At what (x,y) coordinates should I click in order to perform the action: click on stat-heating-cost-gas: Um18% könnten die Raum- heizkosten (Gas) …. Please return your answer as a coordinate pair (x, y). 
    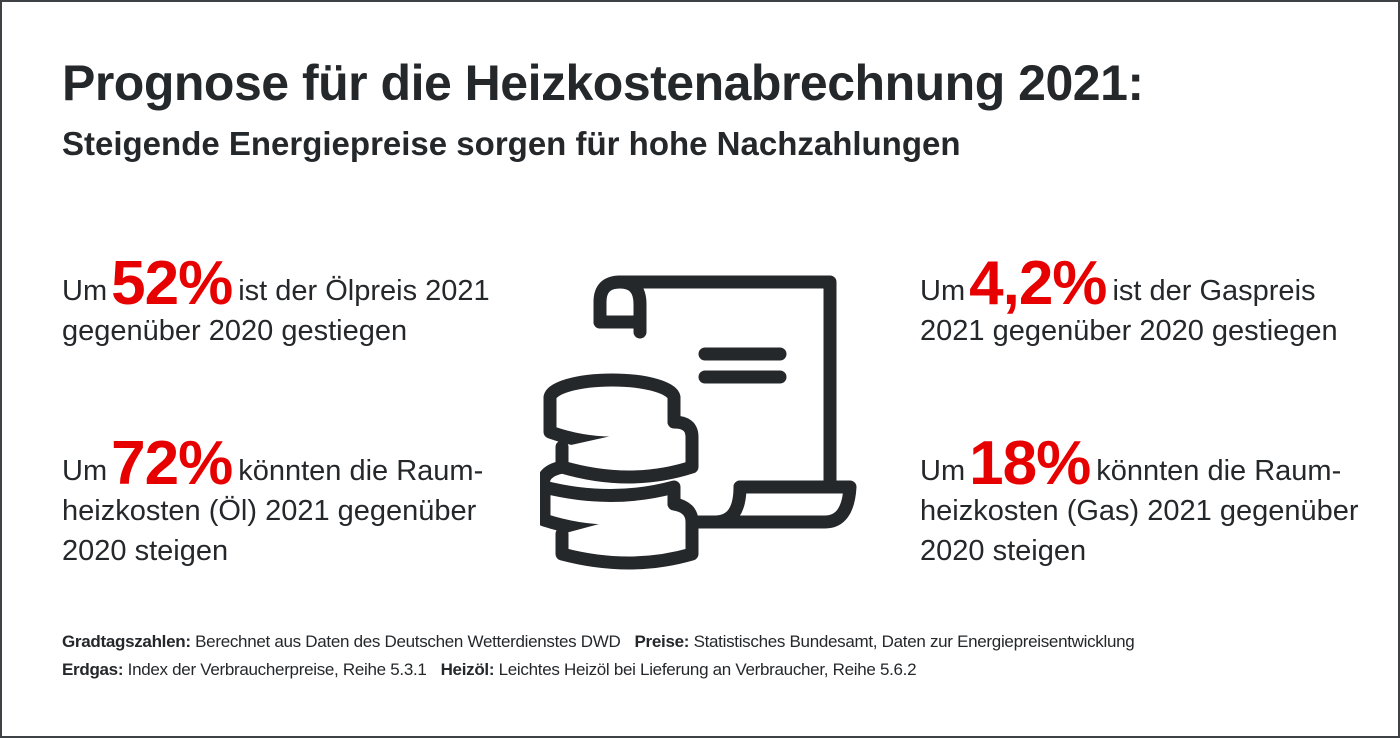
    Looking at the image, I should click on (1139, 502).